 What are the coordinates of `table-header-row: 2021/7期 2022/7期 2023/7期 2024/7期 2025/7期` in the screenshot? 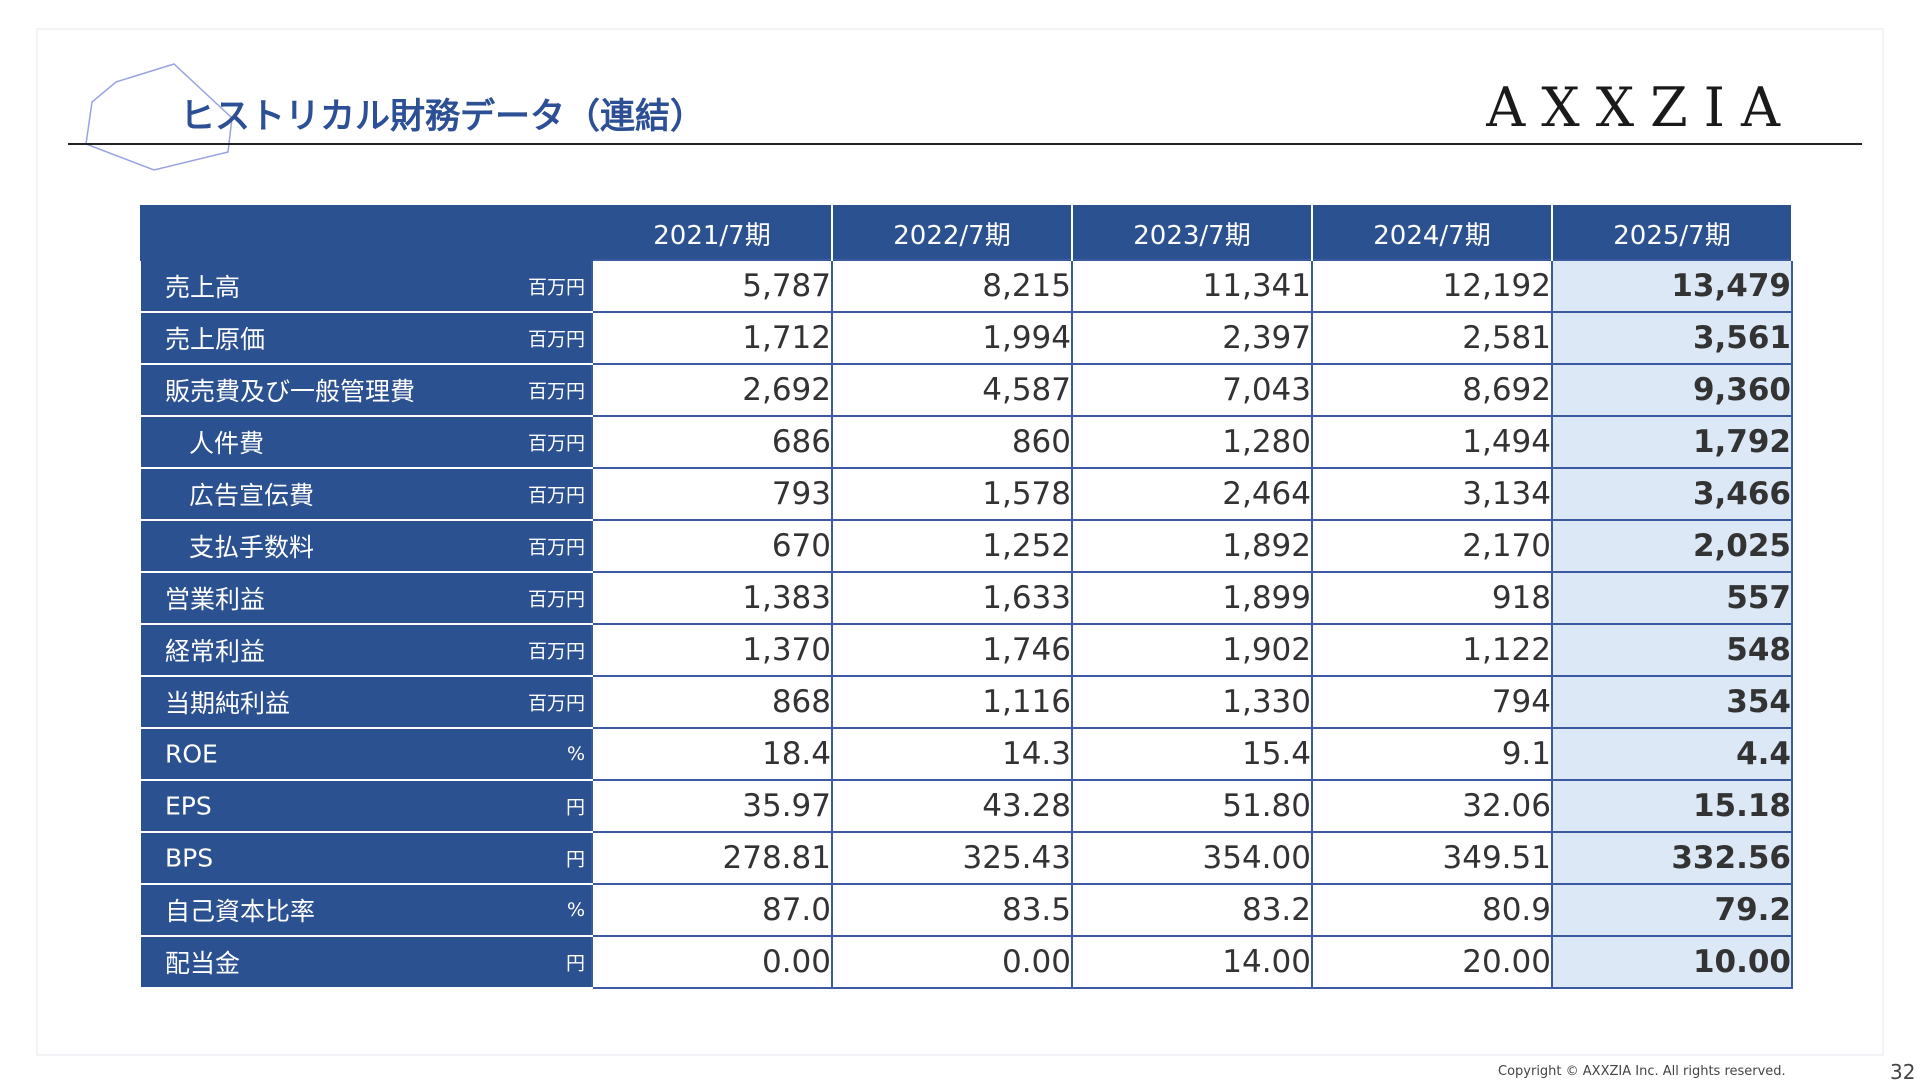 It's located at (966, 233).